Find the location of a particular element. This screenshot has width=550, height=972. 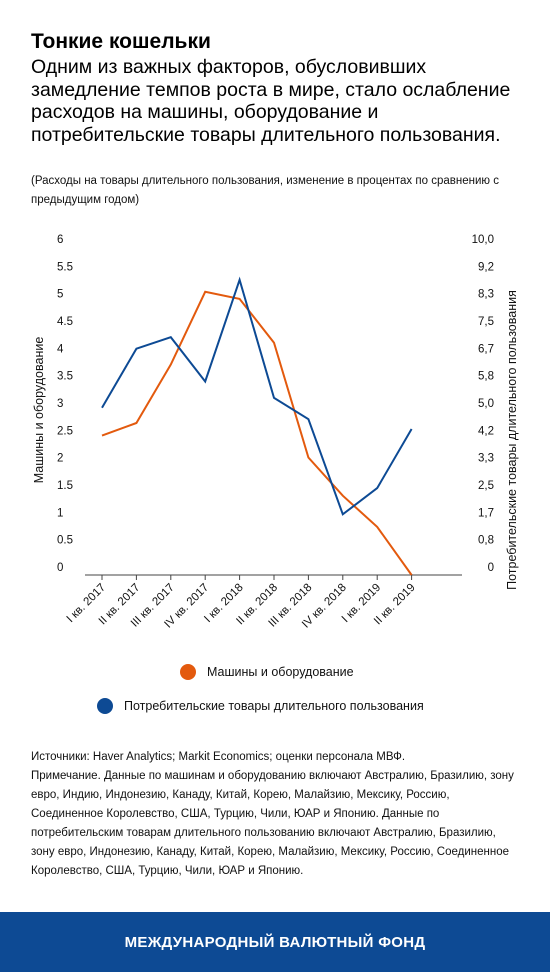

y-right-tick-label: 9,2 is located at coordinates (486, 267).